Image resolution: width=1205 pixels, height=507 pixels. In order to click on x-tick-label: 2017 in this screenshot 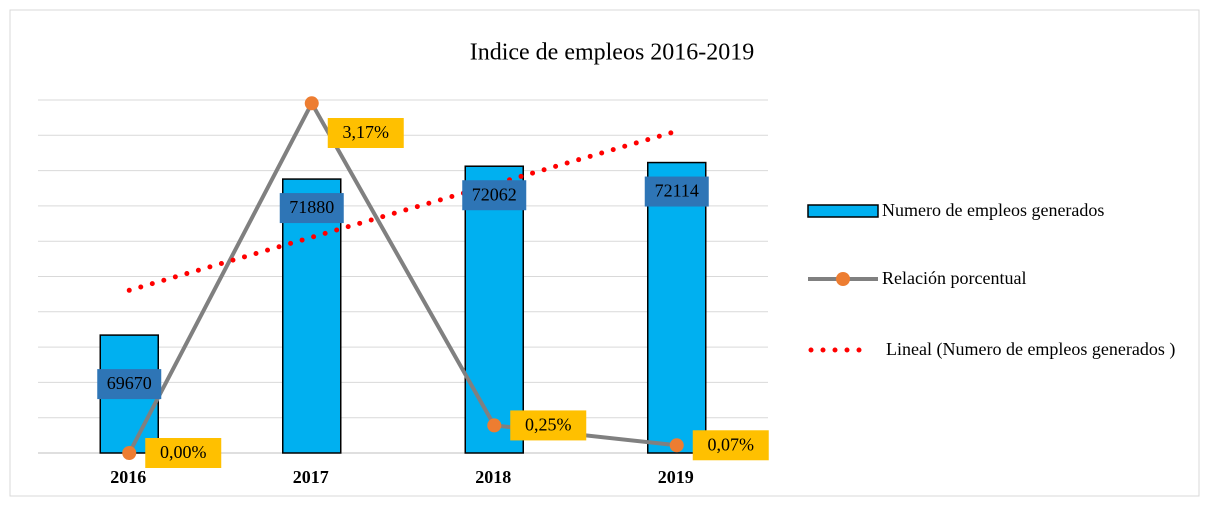, I will do `click(311, 477)`.